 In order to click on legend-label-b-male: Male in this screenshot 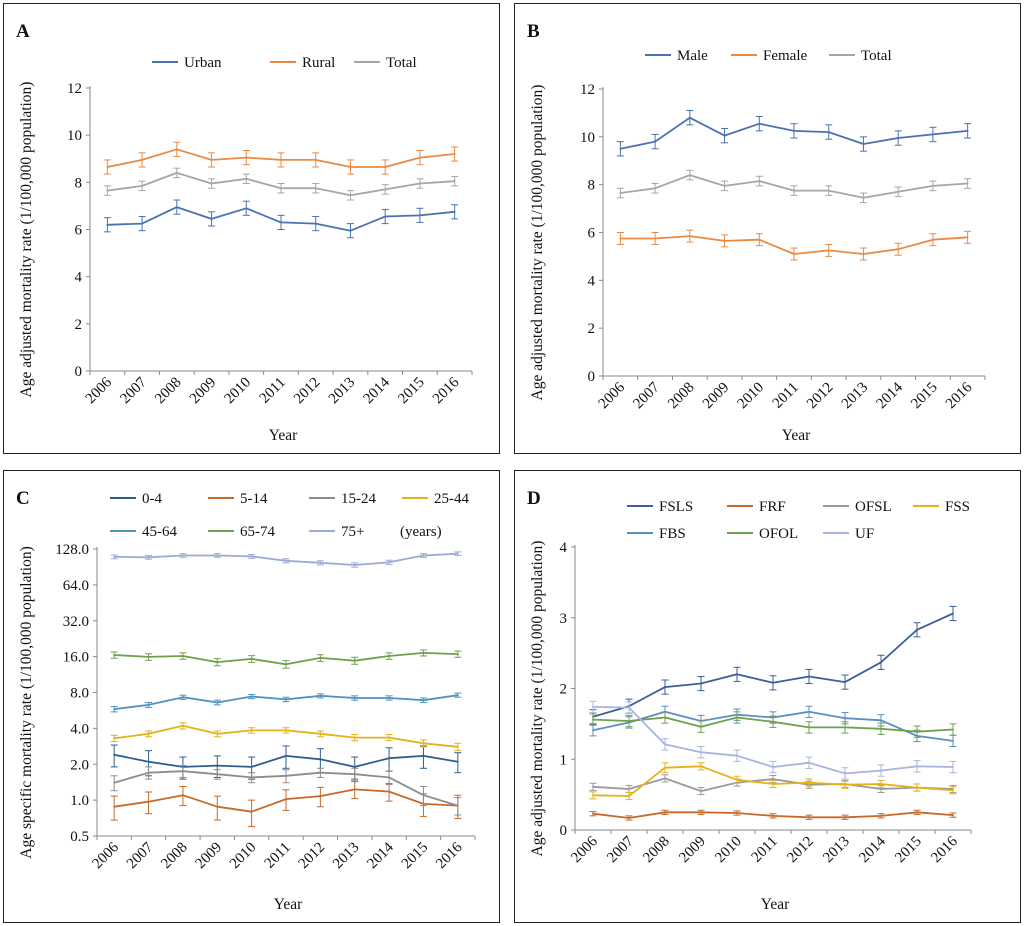, I will do `click(692, 56)`.